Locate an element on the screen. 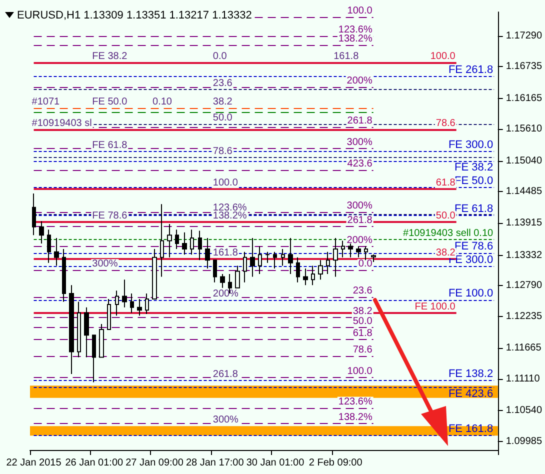 The height and width of the screenshot is (474, 545). ref-line-label: FE 138.2 is located at coordinates (471, 374).